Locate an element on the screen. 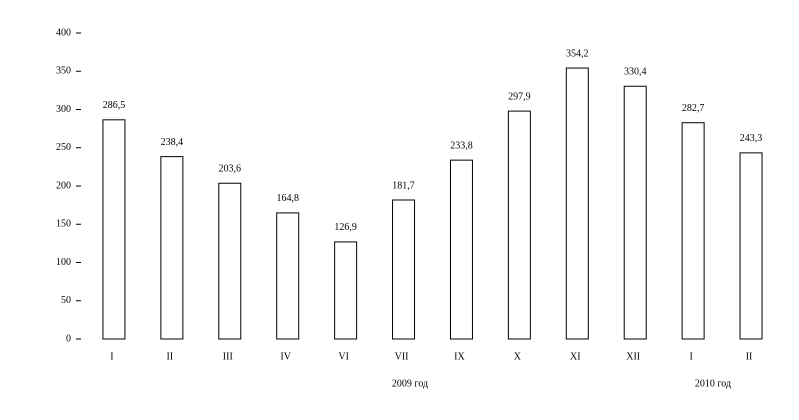 The image size is (799, 420). value-label: 233,8 is located at coordinates (461, 145).